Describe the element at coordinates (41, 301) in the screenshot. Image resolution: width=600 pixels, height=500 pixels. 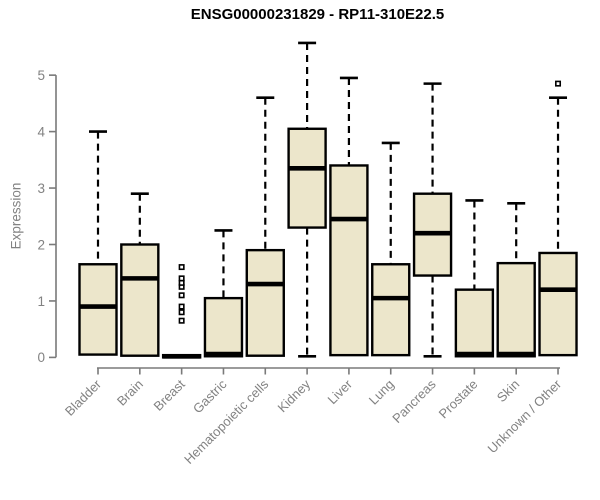
I see `y-tick-label: 1` at that location.